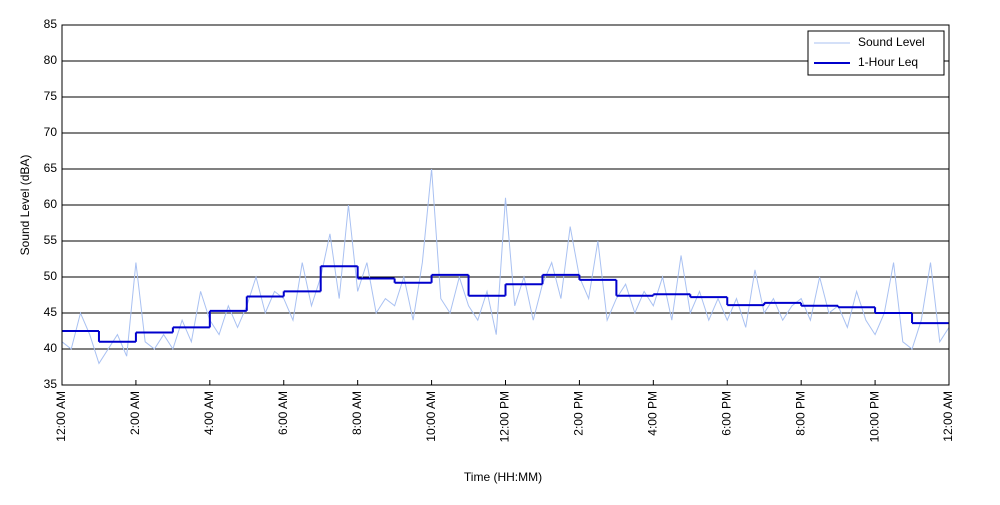  What do you see at coordinates (135, 413) in the screenshot?
I see `x-tick-label: 2:00 AM` at bounding box center [135, 413].